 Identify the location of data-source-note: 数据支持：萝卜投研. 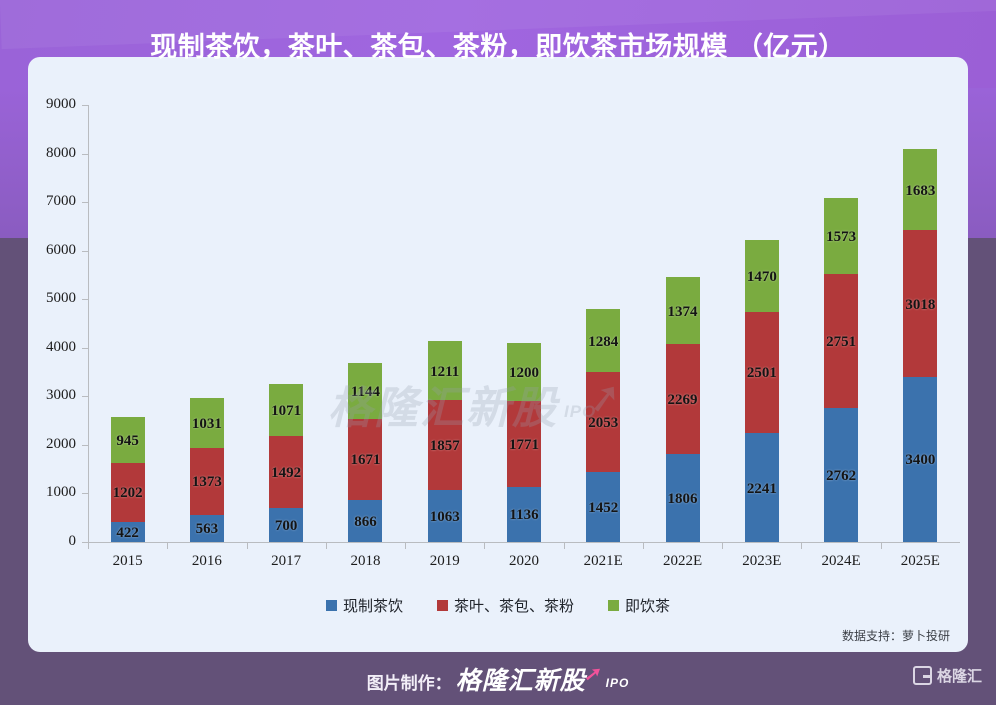
(895, 636).